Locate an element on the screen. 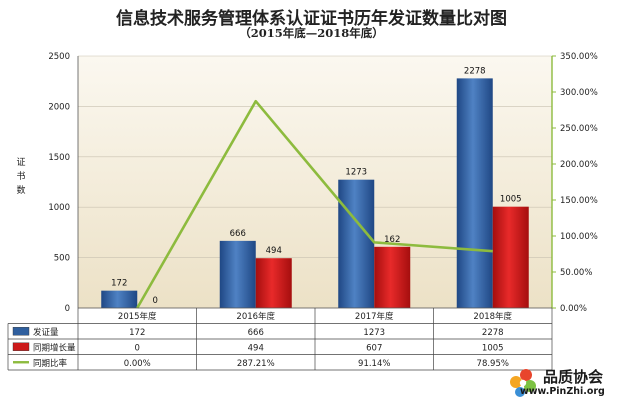 This screenshot has height=402, width=623. bar-data-label: 1005 is located at coordinates (511, 200).